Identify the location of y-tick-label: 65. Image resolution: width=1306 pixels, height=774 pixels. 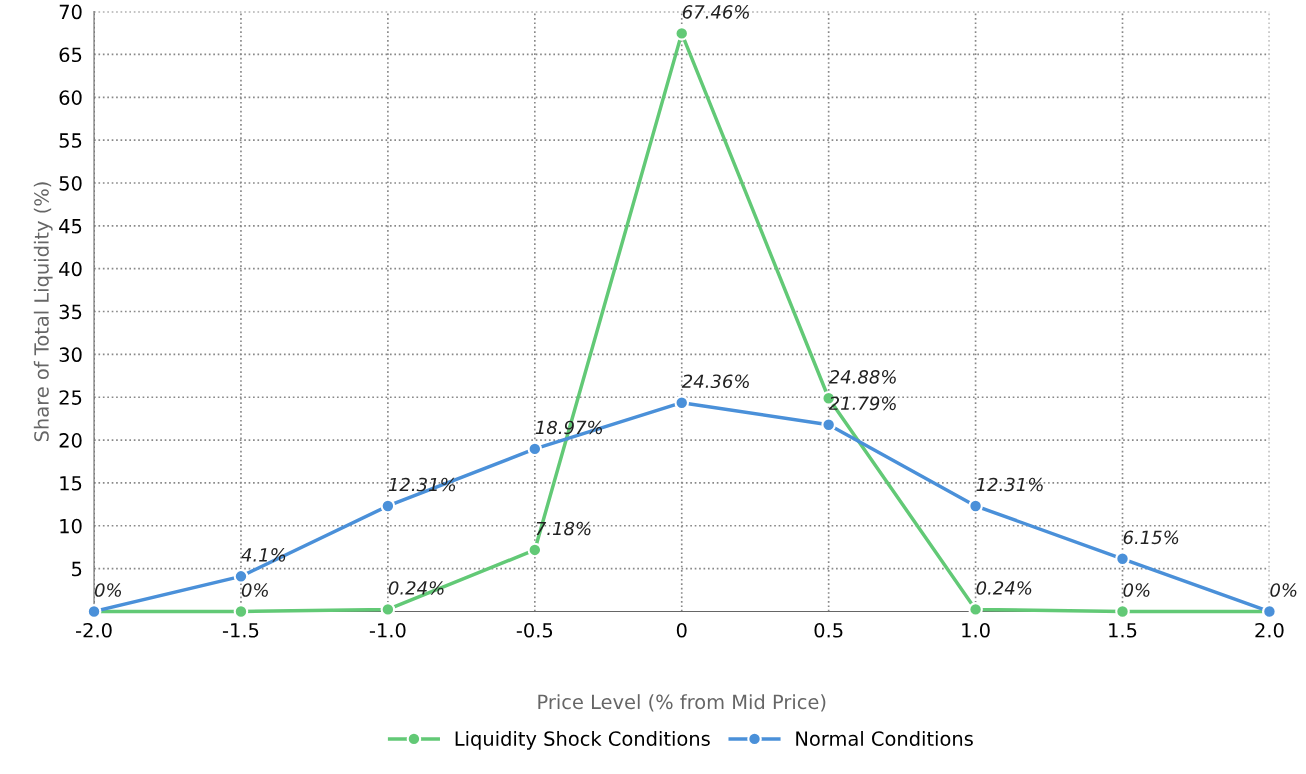
(70, 55).